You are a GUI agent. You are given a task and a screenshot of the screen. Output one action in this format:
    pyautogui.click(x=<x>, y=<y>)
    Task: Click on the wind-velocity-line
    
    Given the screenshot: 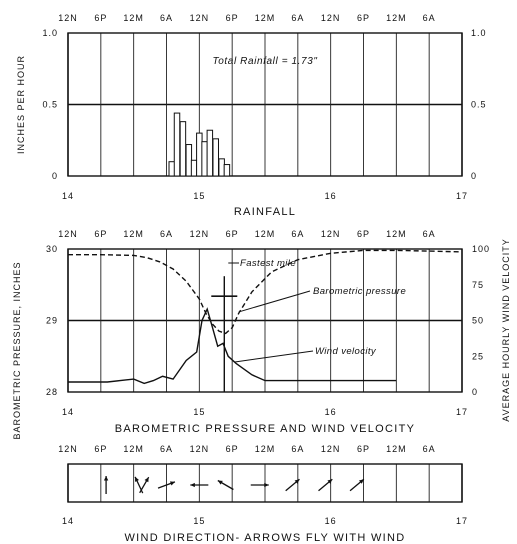 What is the action you would take?
    pyautogui.click(x=232, y=346)
    